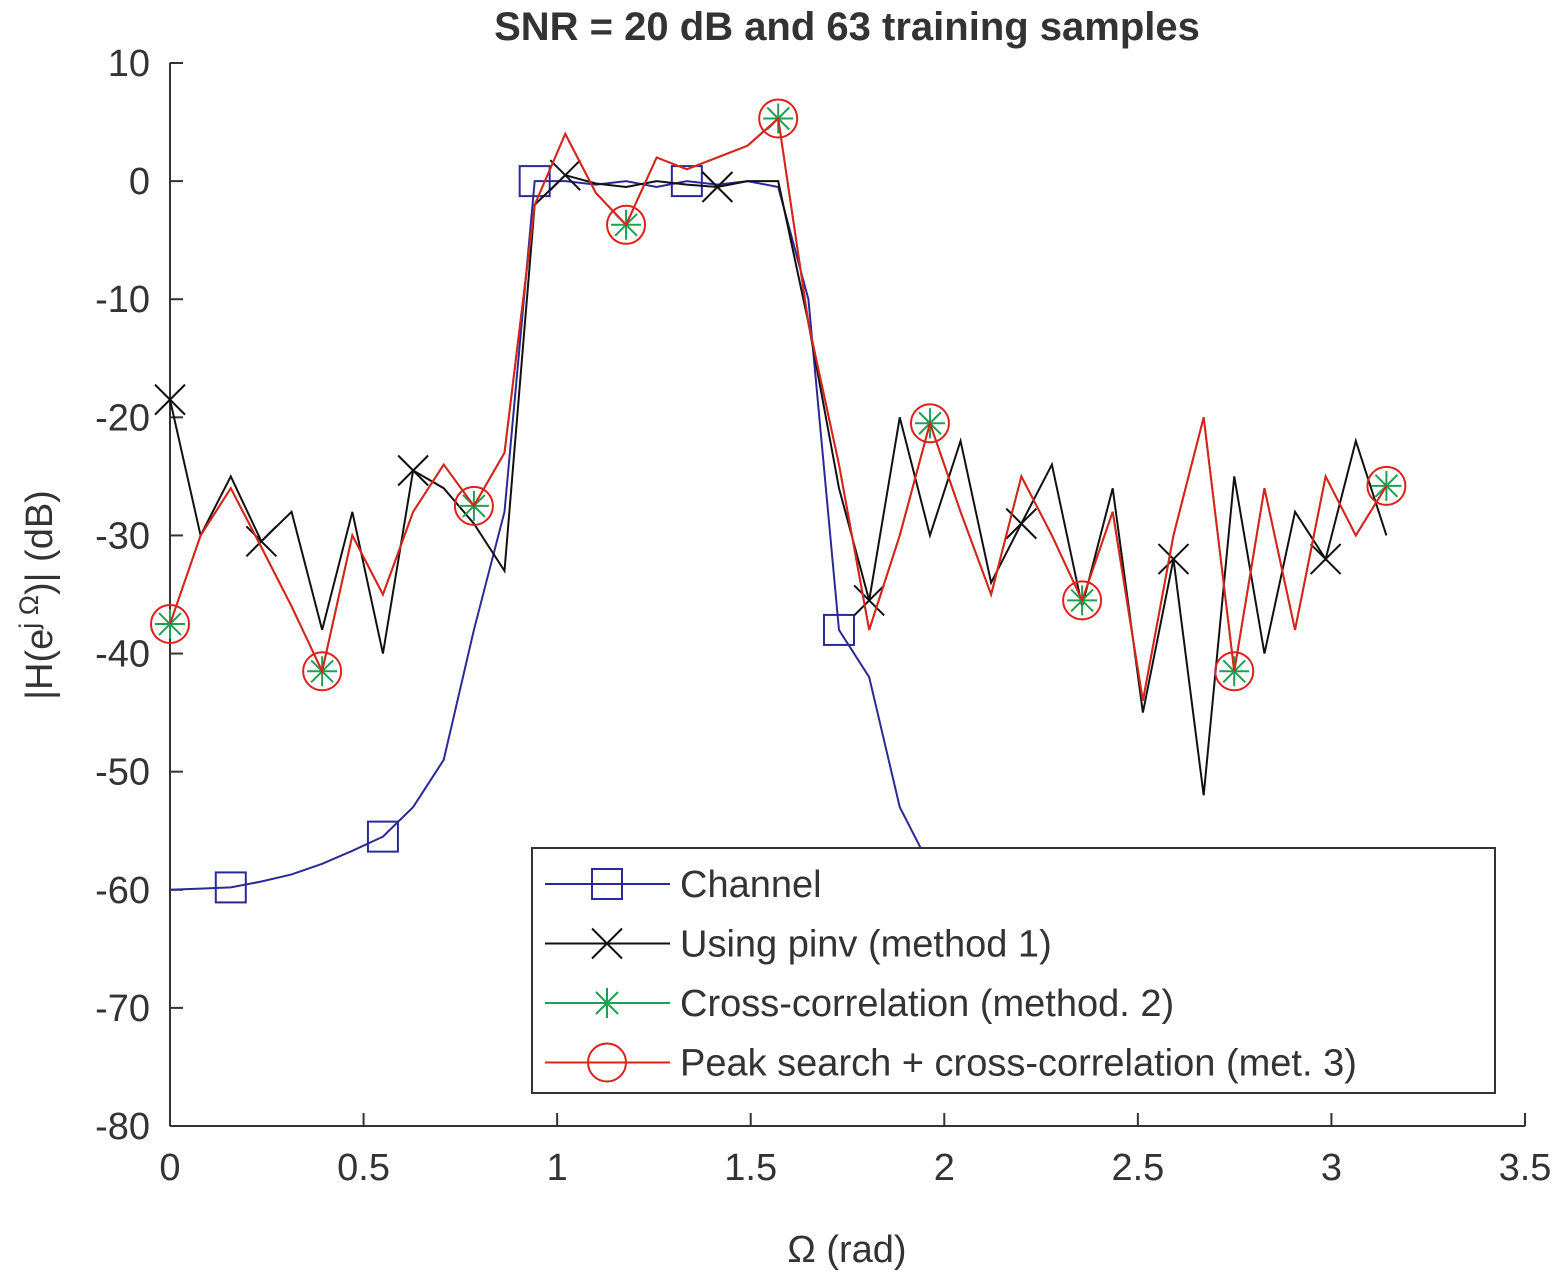  What do you see at coordinates (40, 542) in the screenshot?
I see `y-label-part: )| (dB)` at bounding box center [40, 542].